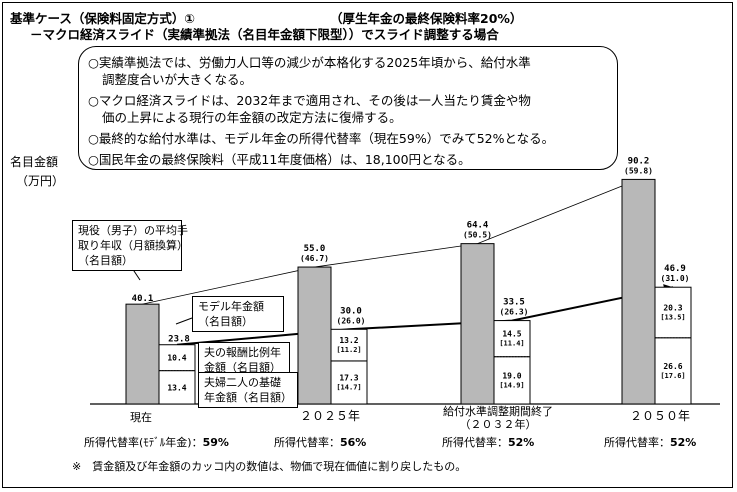 The image size is (737, 492). Describe the element at coordinates (348, 377) in the screenshot. I see `basic-value-label-1: 17.3` at that location.